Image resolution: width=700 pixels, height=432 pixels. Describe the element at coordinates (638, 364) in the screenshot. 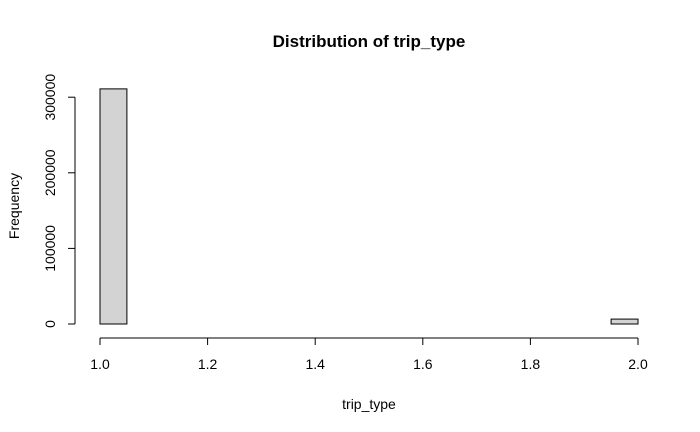

I see `x-tick-label: 2.0` at that location.